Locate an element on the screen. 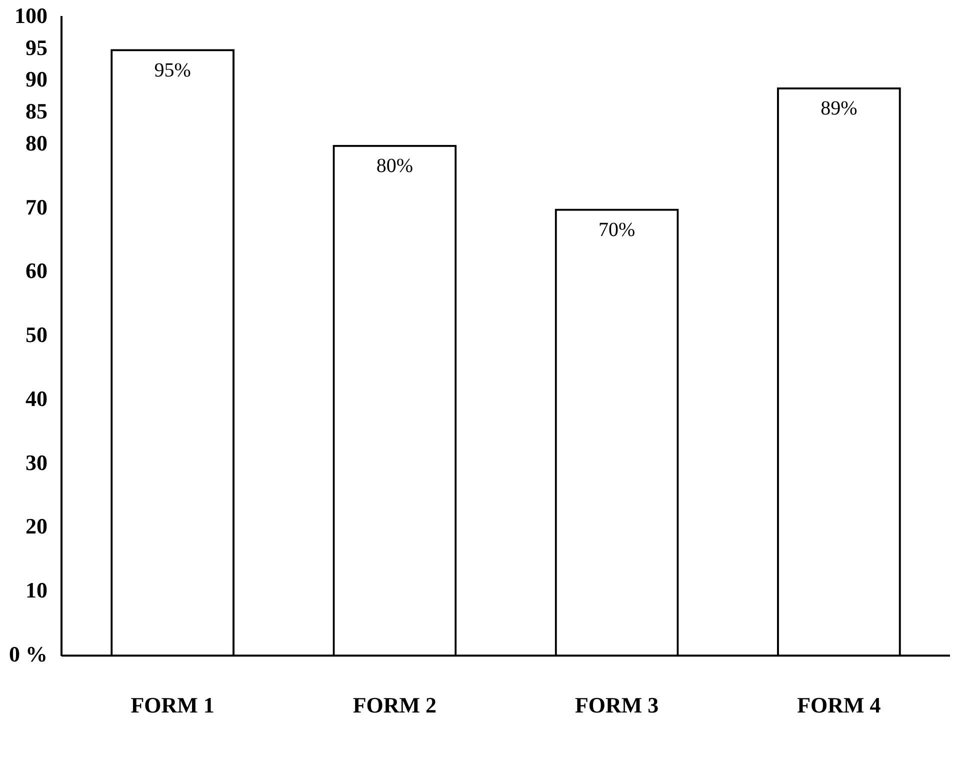  x-tick-label: FORM 3 is located at coordinates (616, 705).